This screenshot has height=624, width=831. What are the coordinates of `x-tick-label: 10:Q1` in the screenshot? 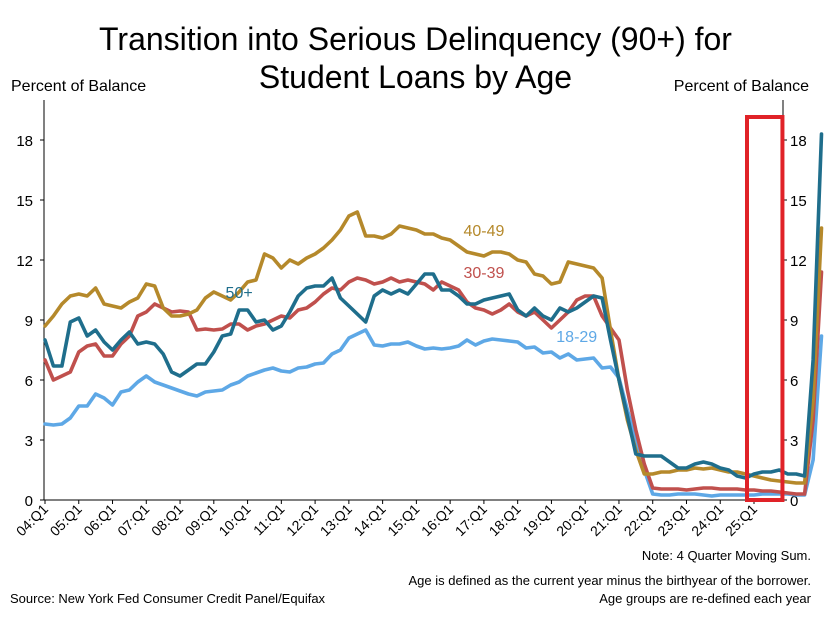 It's located at (234, 520).